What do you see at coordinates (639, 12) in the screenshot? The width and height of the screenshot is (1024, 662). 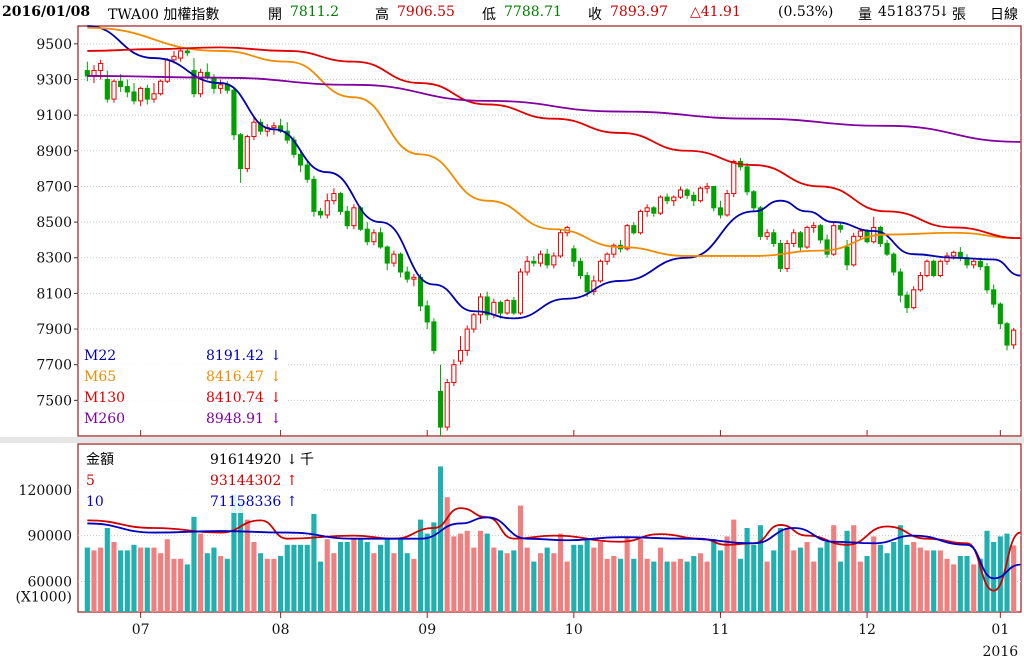 I see `close-value: 7893.97` at bounding box center [639, 12].